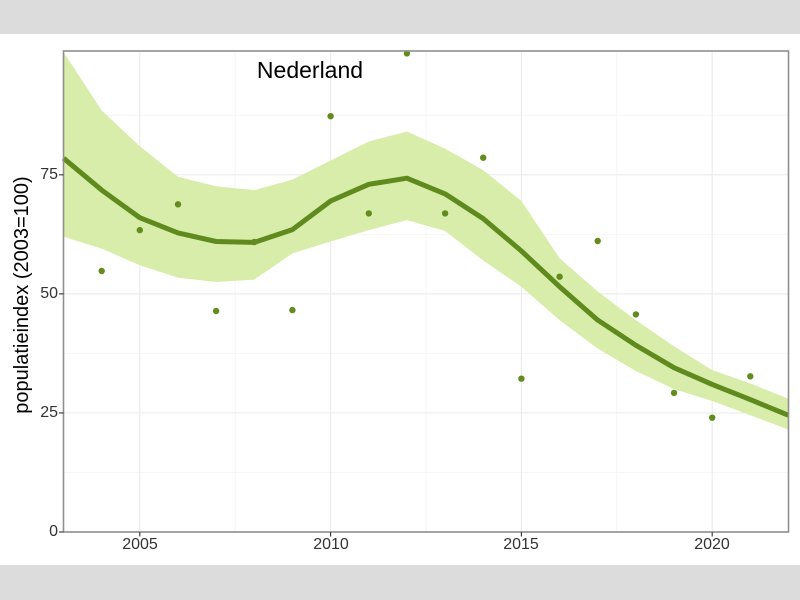 The height and width of the screenshot is (600, 800). I want to click on x-axis-tick-label: 2020, so click(712, 544).